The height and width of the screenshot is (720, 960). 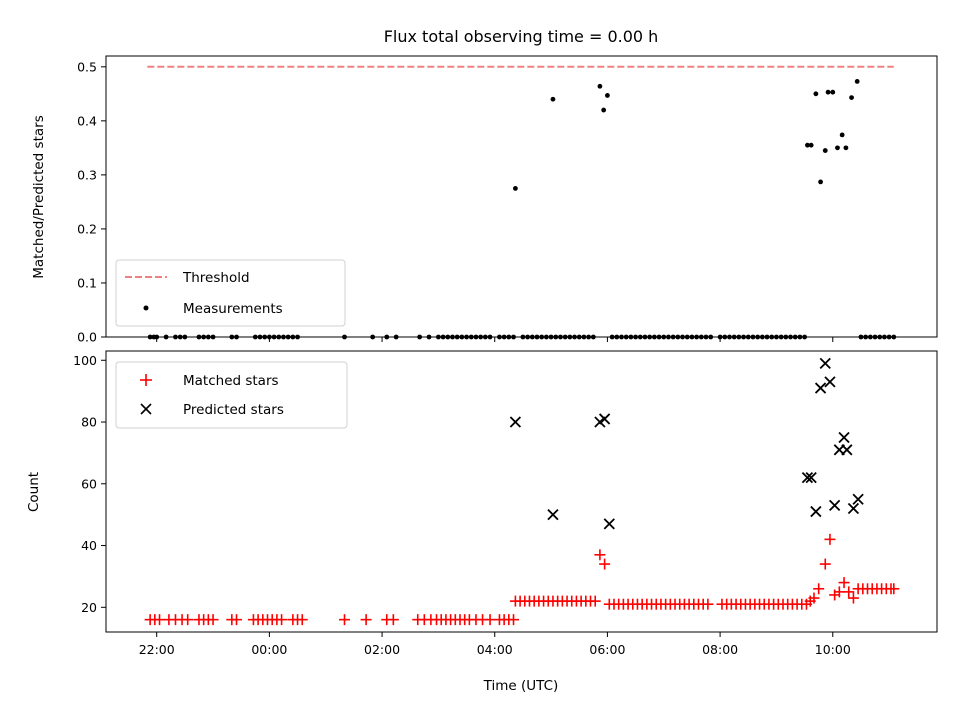 What do you see at coordinates (495, 649) in the screenshot?
I see `x-tick-label: 04:00` at bounding box center [495, 649].